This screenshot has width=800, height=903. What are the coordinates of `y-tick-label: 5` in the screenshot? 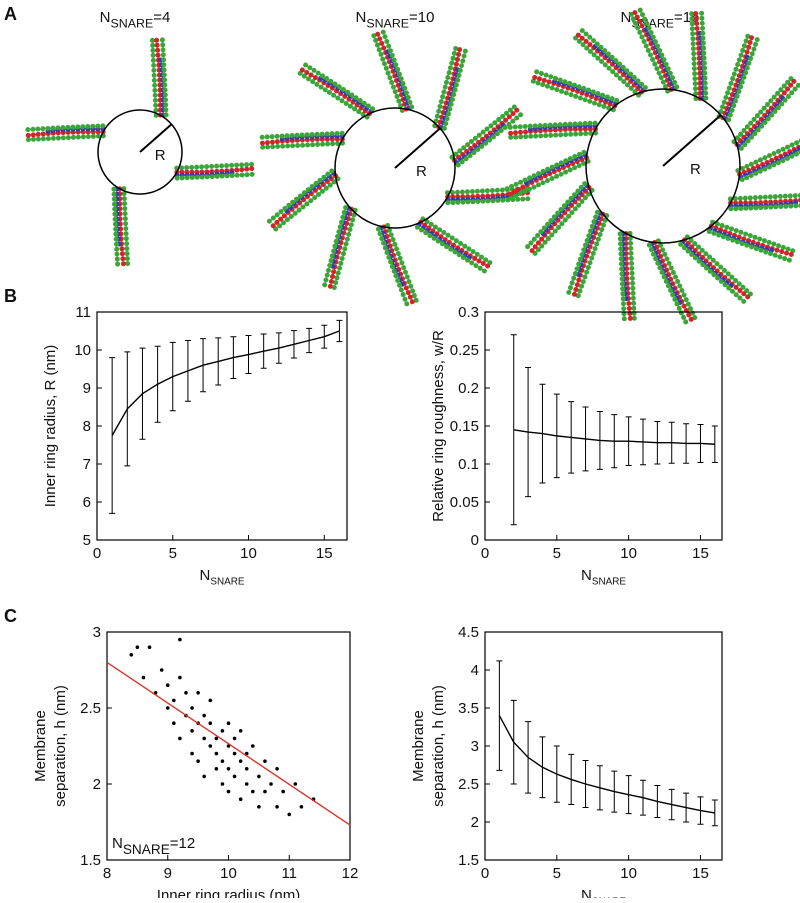 It's located at (87, 540).